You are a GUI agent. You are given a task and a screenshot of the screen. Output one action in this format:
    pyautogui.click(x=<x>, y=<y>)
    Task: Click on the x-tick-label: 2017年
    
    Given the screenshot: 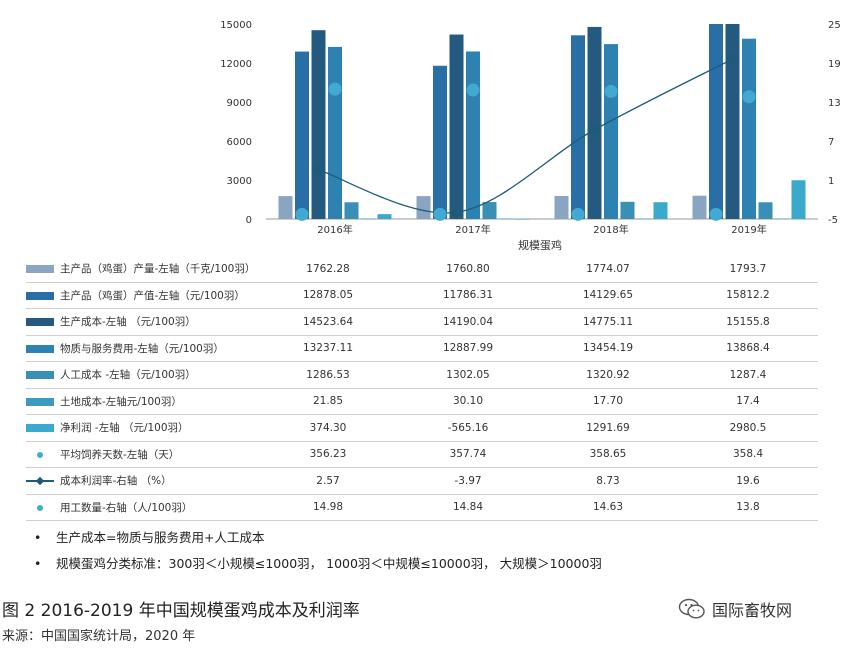 What is the action you would take?
    pyautogui.click(x=472, y=229)
    